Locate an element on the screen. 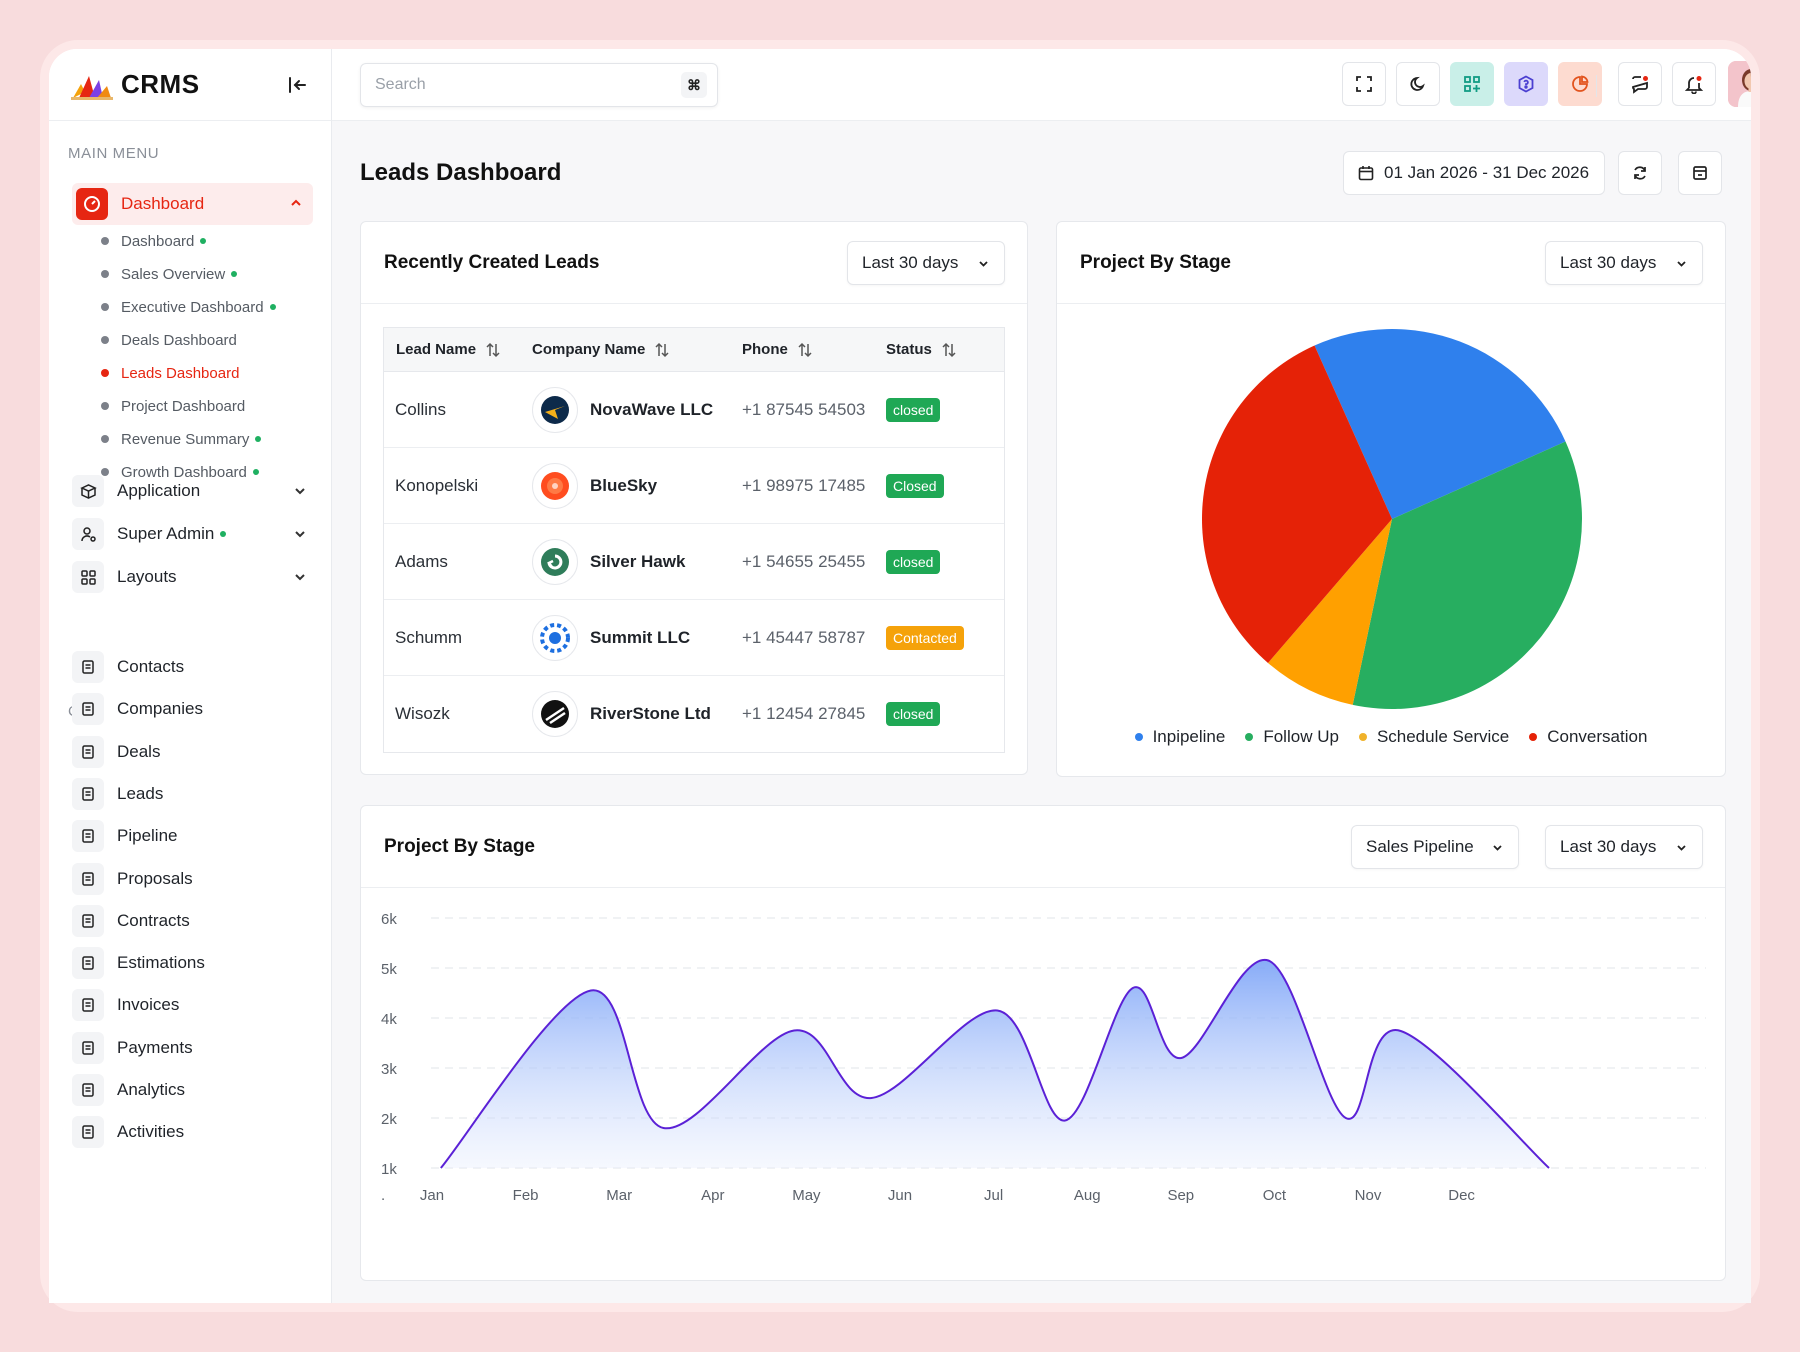 The height and width of the screenshot is (1352, 1800). refresh-button is located at coordinates (1640, 173).